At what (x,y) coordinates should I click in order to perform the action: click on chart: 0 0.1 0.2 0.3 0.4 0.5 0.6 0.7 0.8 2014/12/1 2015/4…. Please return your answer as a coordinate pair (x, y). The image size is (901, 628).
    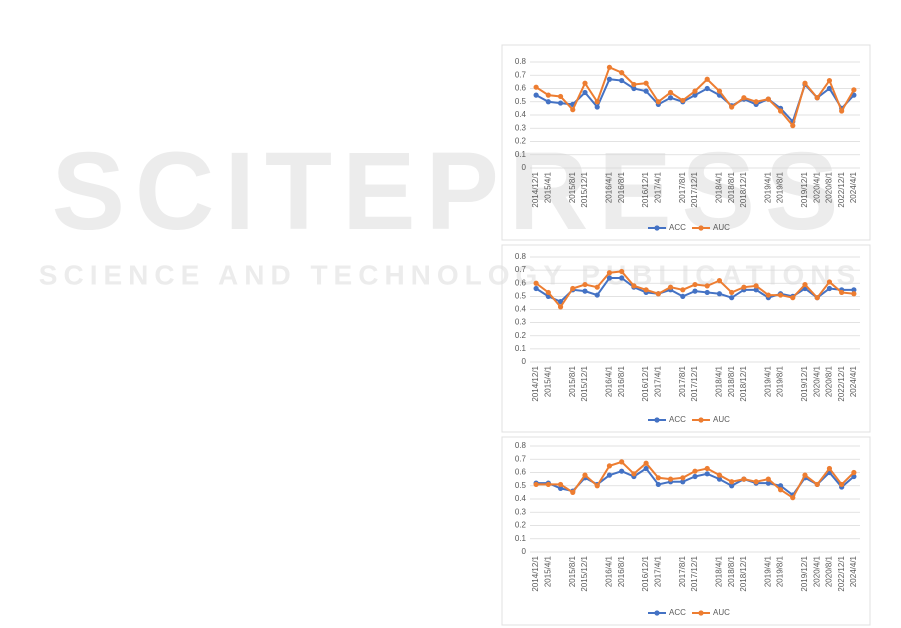
    Looking at the image, I should click on (686, 531).